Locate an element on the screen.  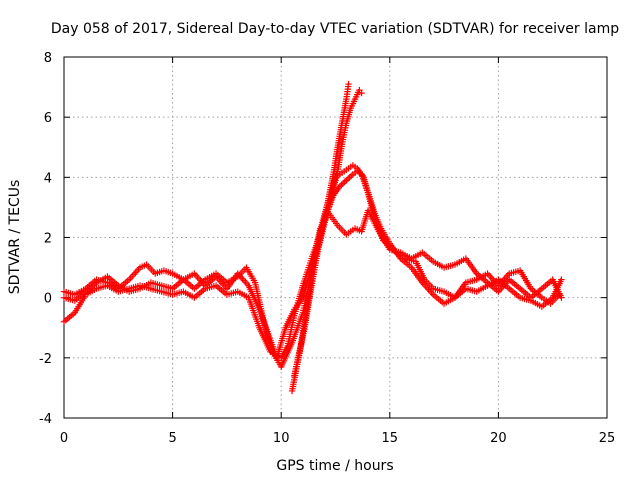
y-tick-label: 4 is located at coordinates (48, 178).